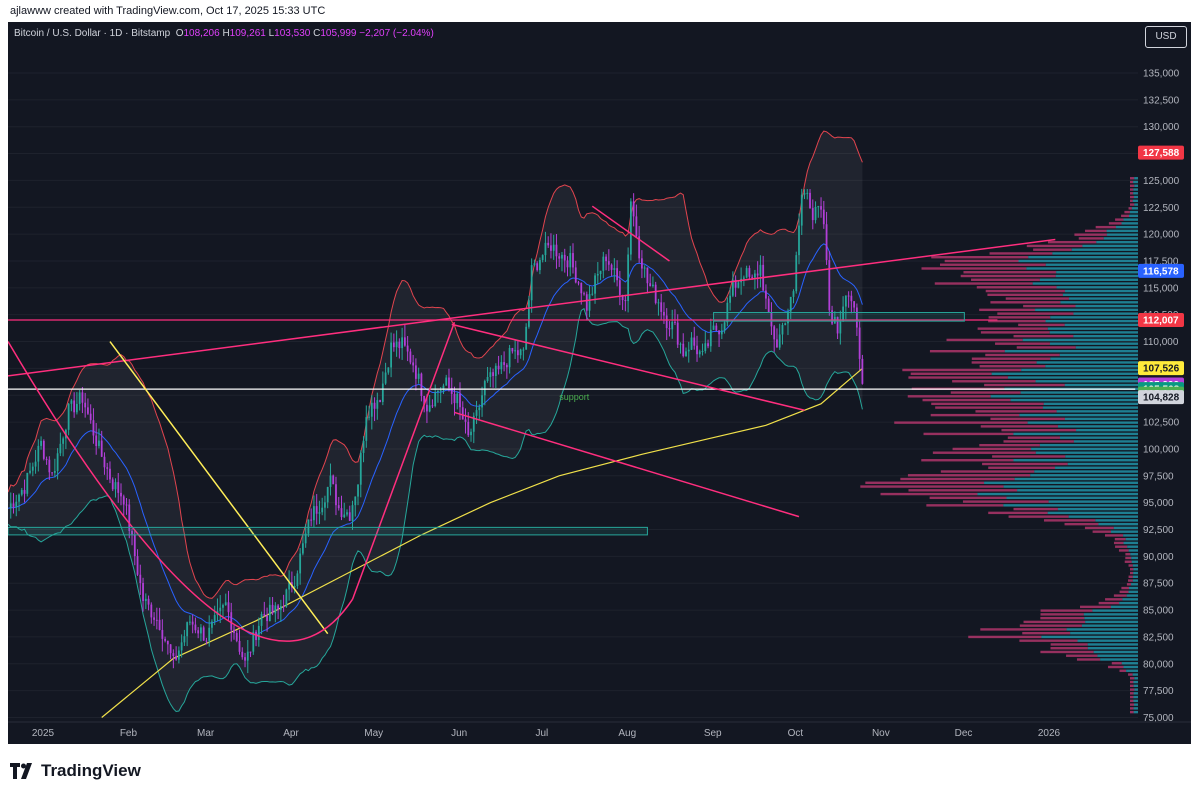  What do you see at coordinates (292, 33) in the screenshot?
I see `low-value: 103,530` at bounding box center [292, 33].